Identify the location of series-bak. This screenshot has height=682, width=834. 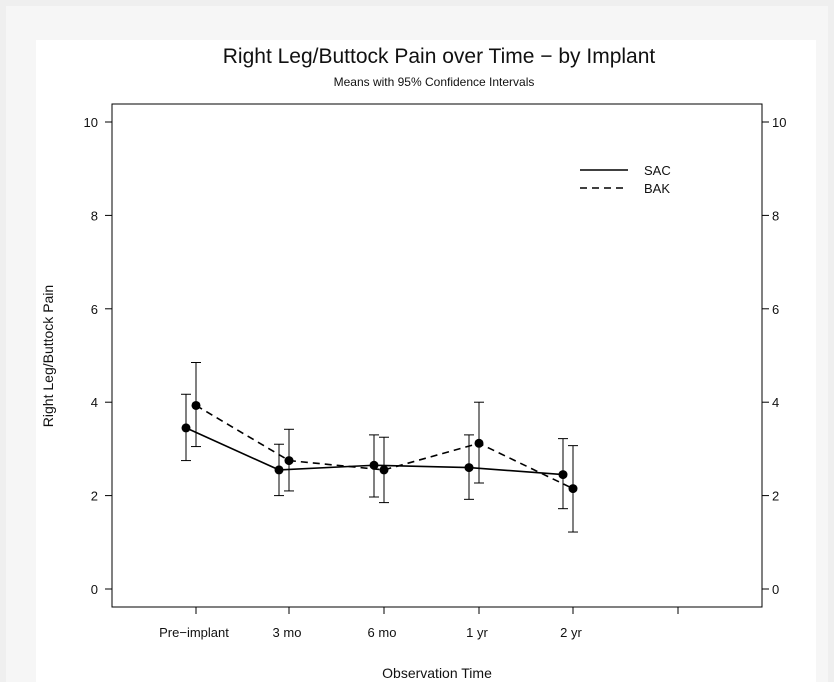
(384, 447).